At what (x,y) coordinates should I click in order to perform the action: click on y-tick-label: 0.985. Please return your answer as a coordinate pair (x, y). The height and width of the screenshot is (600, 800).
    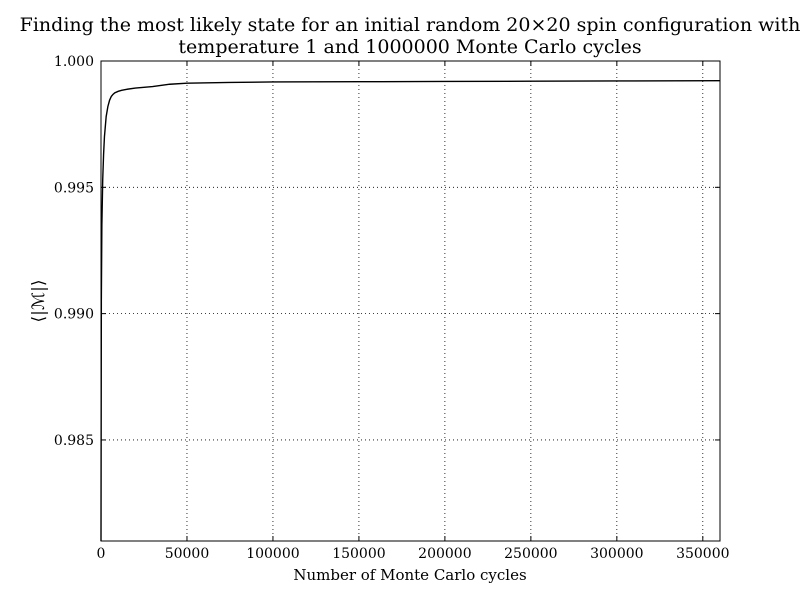
    Looking at the image, I should click on (74, 441).